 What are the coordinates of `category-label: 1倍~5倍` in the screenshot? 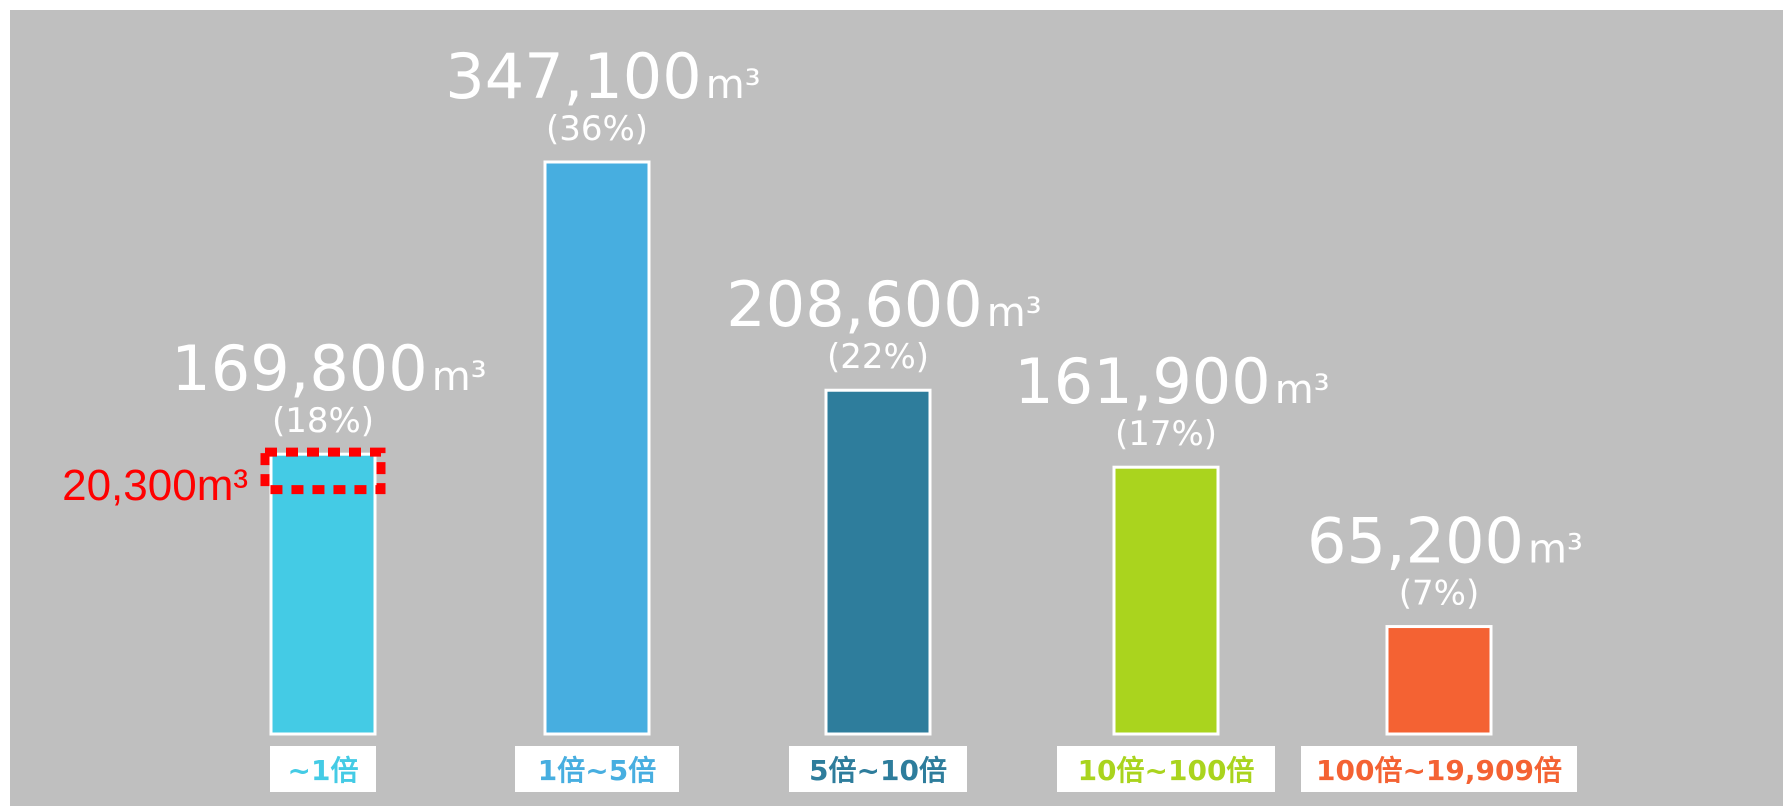 It's located at (597, 770).